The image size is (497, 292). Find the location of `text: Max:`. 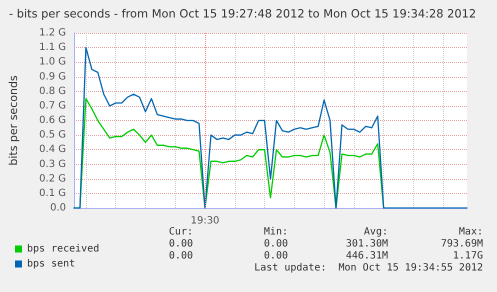

text: Max: is located at coordinates (470, 232).